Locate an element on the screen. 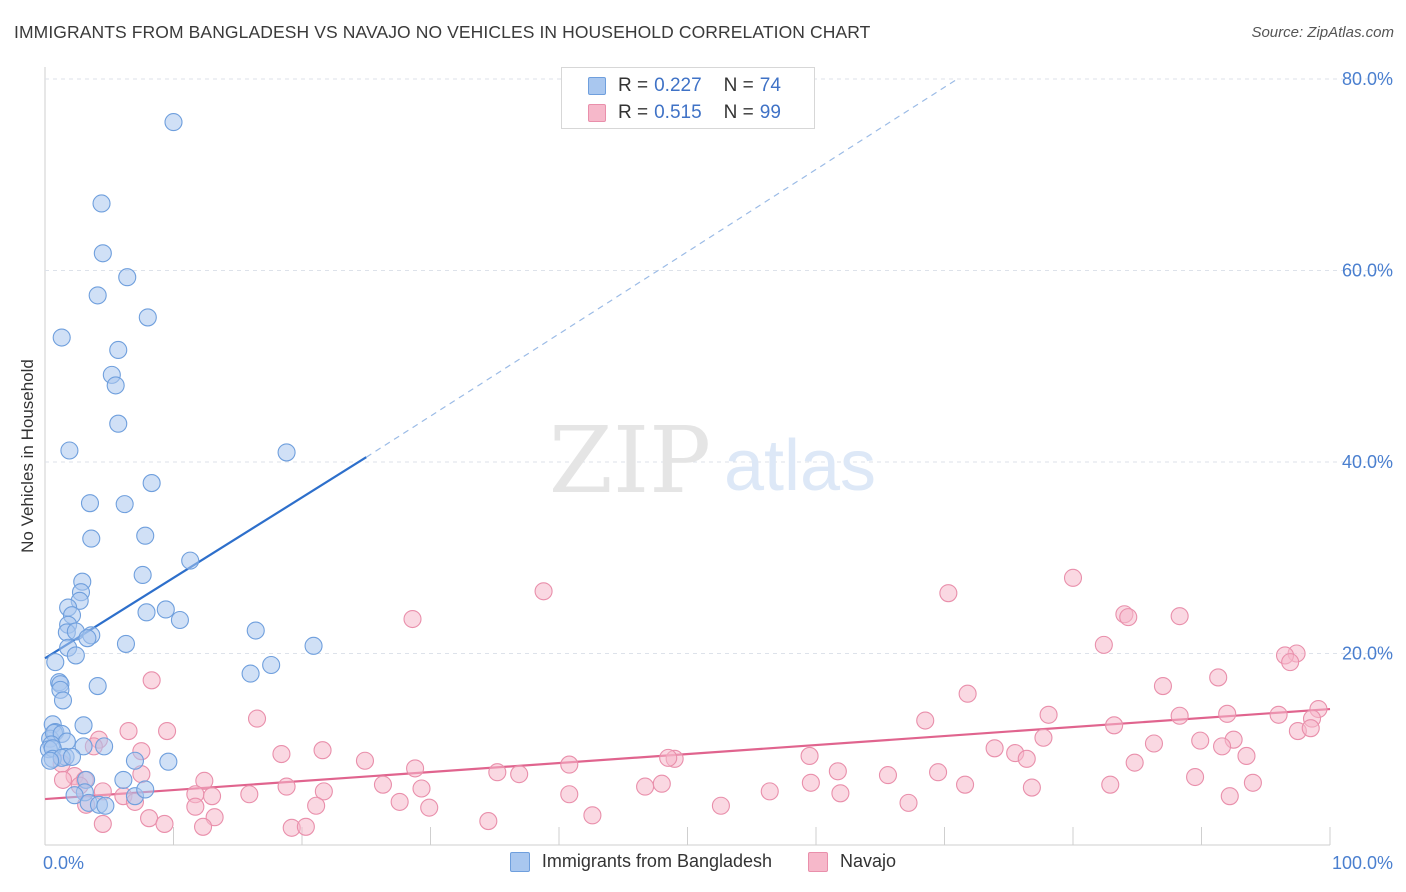 Image resolution: width=1406 pixels, height=892 pixels. y-axis-label: No Vehicles in Household is located at coordinates (27, 456).